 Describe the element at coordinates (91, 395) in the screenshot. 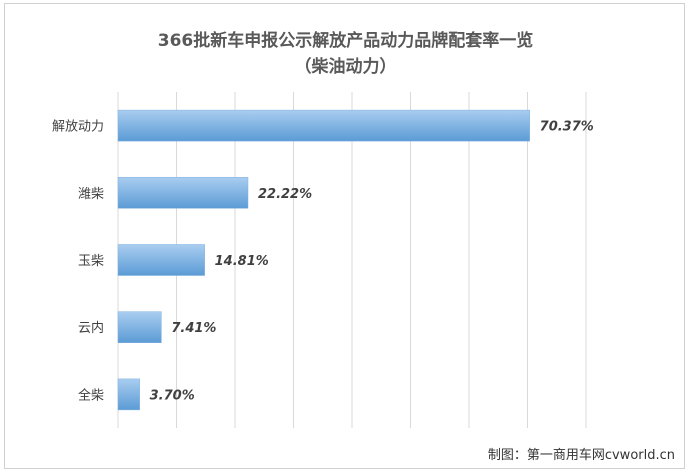

I see `category-label: 全柴` at that location.